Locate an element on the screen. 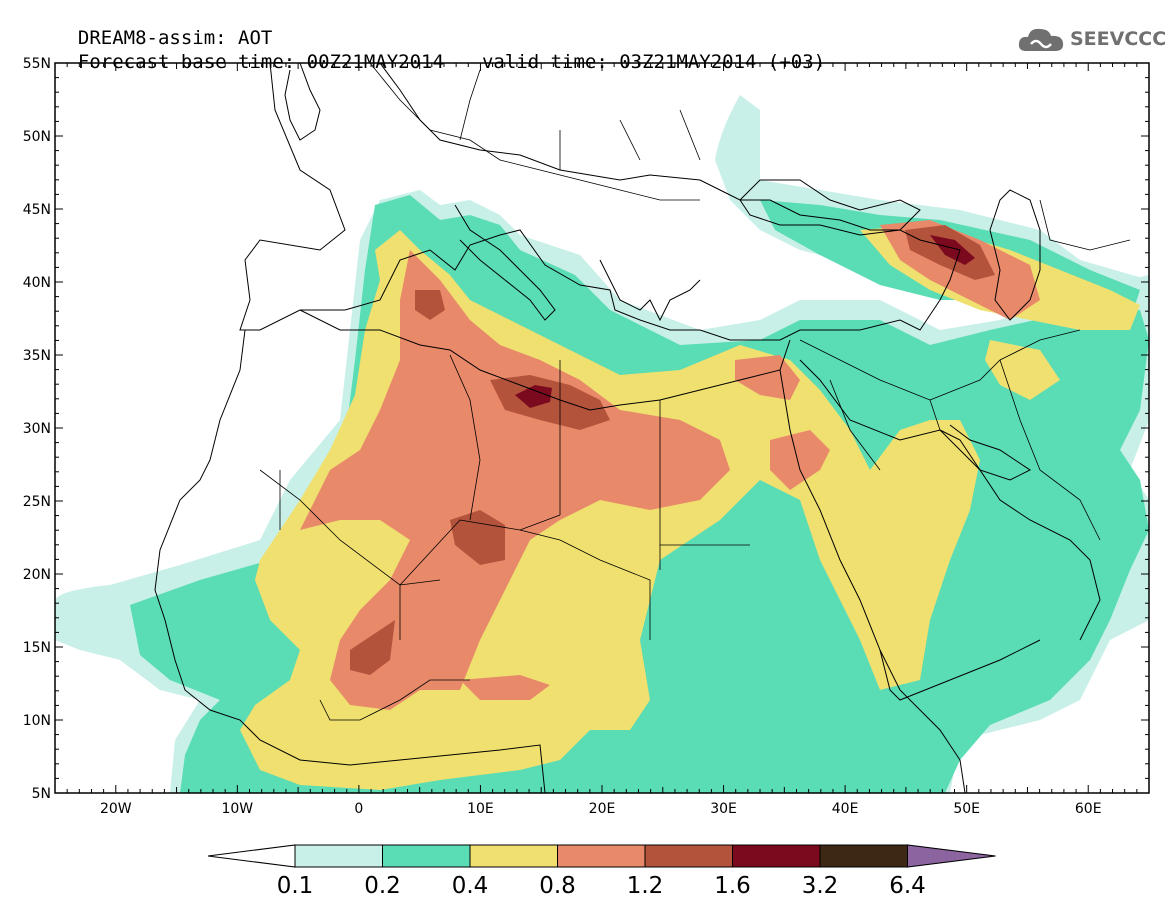 The width and height of the screenshot is (1165, 905). lon-tick-label: 10W is located at coordinates (237, 809).